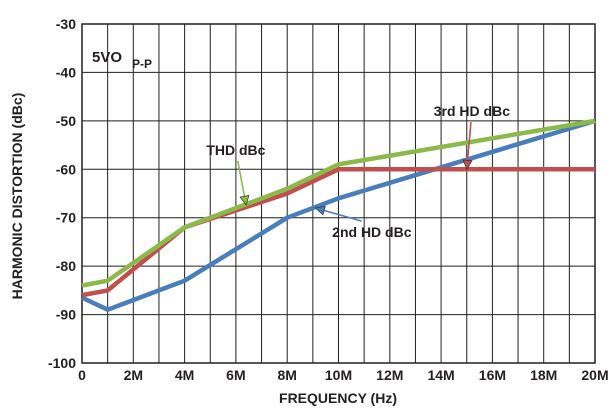 The height and width of the screenshot is (412, 610). I want to click on y-tick-label: -40, so click(66, 72).